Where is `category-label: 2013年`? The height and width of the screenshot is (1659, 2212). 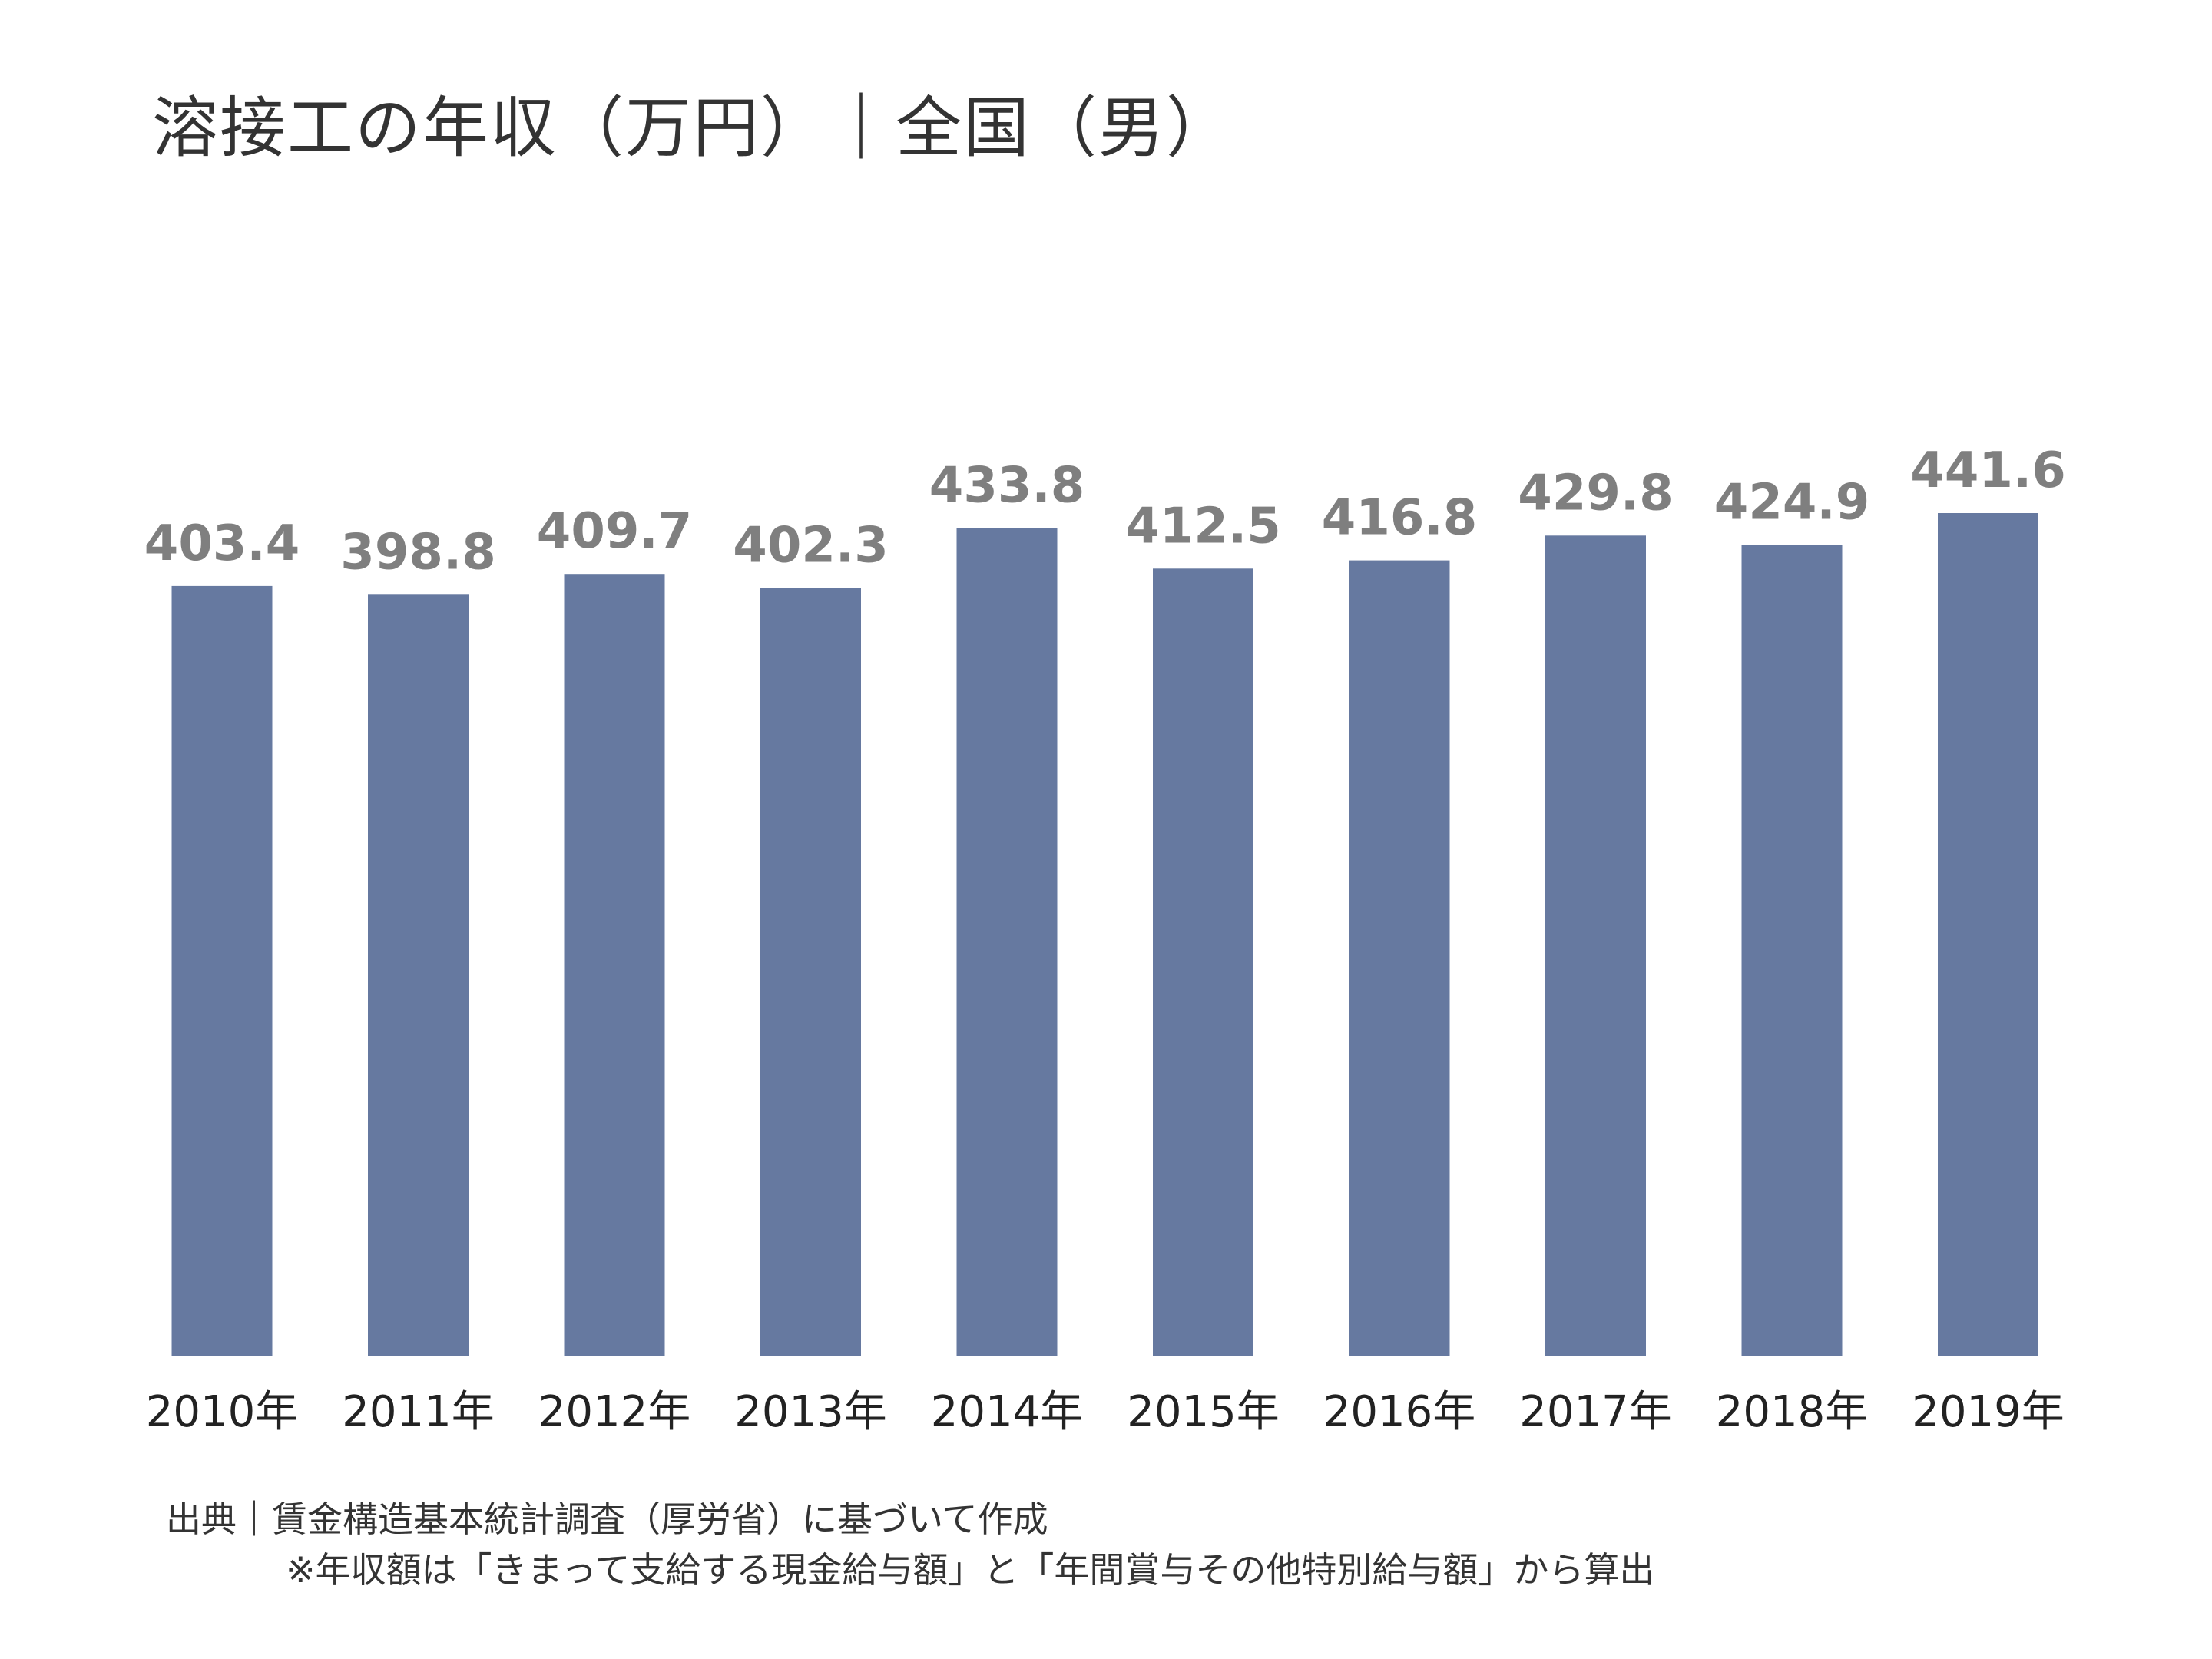
category-label: 2013年 is located at coordinates (810, 1412).